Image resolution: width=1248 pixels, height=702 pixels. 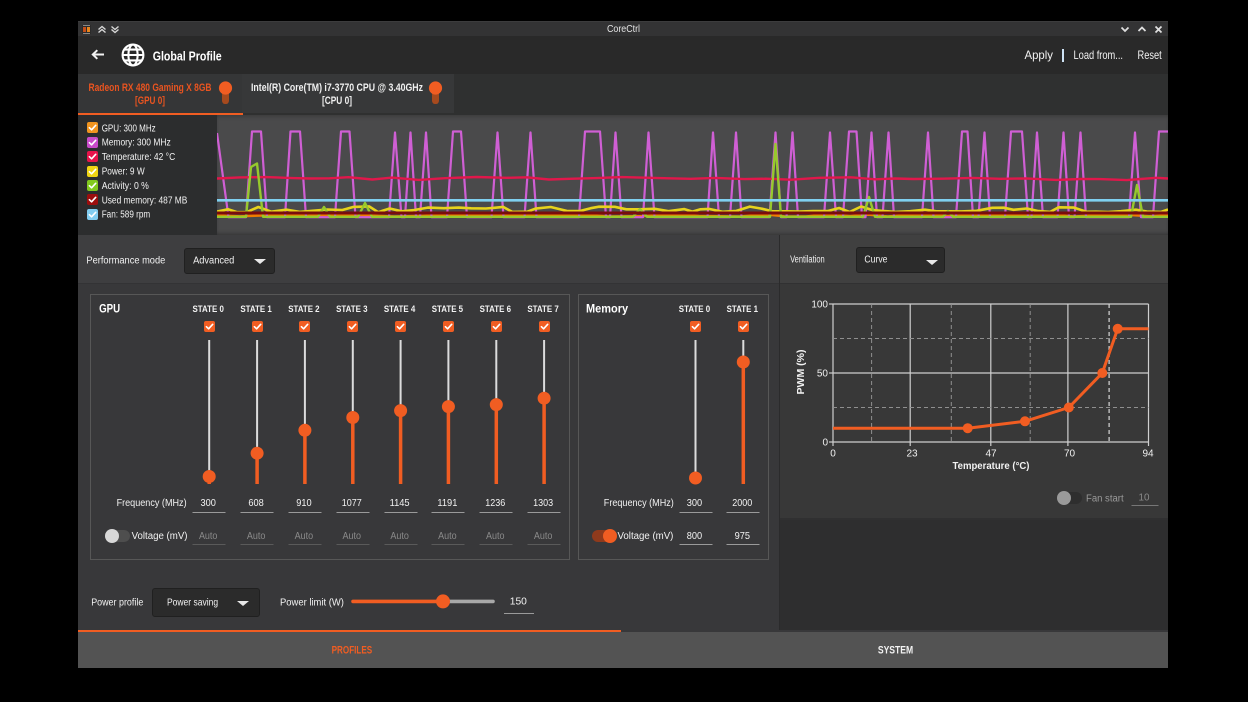 What do you see at coordinates (1150, 55) in the screenshot?
I see `svg-text: Reset` at bounding box center [1150, 55].